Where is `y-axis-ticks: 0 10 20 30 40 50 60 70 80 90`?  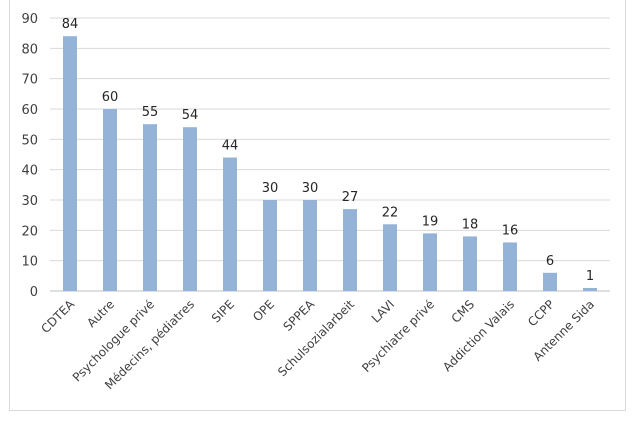 y-axis-ticks: 0 10 20 30 40 50 60 70 80 90 is located at coordinates (29, 156).